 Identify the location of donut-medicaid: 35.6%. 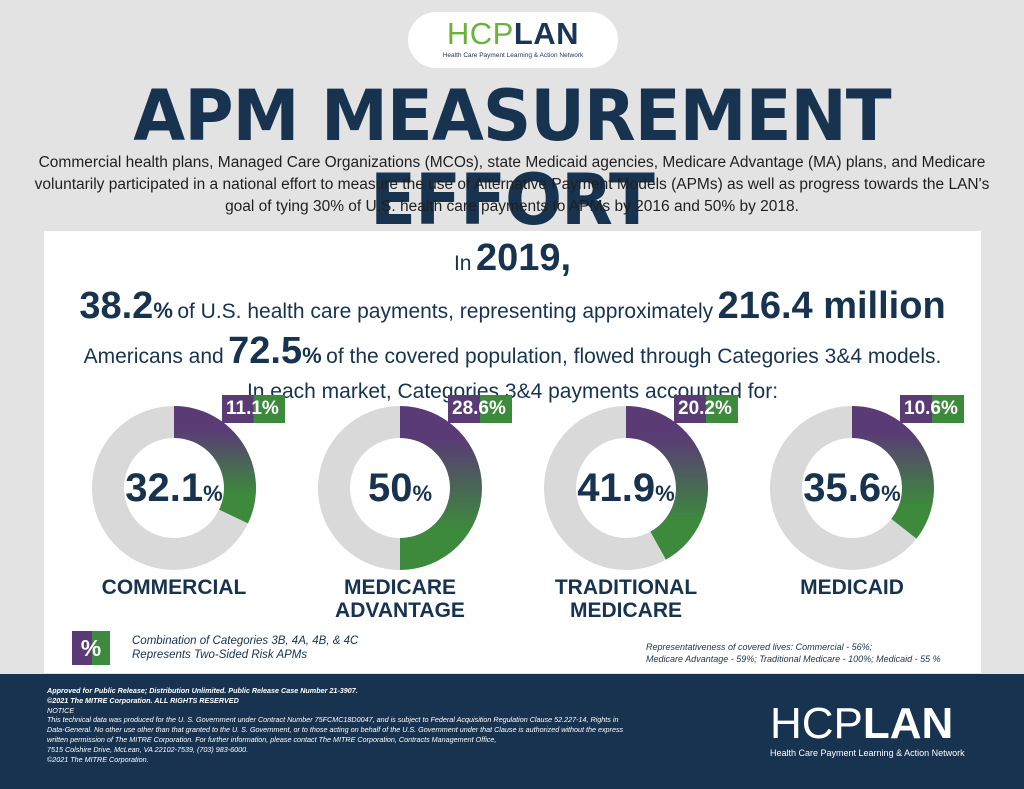
(852, 488).